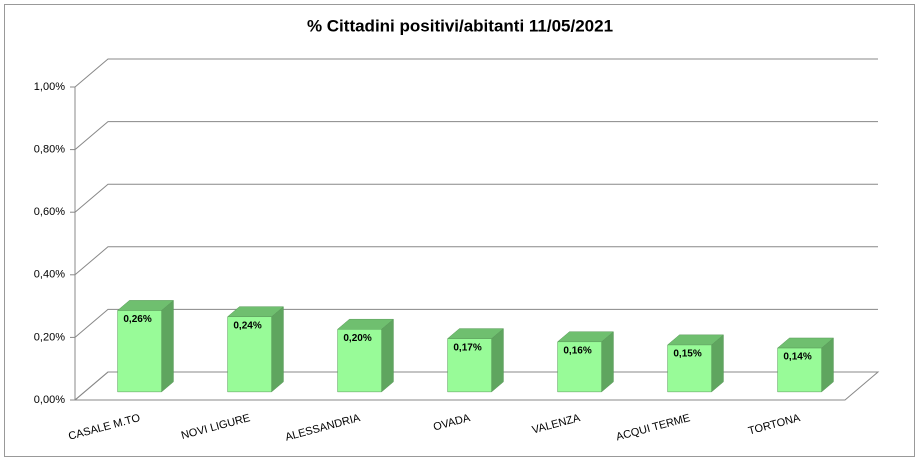 The width and height of the screenshot is (921, 462). I want to click on value-label: 0,26%, so click(137, 319).